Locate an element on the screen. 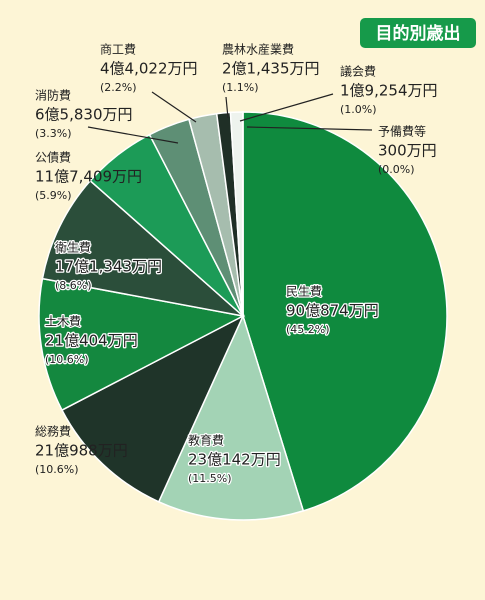 The width and height of the screenshot is (485, 600). category-label: 衛生費 is located at coordinates (73, 247).